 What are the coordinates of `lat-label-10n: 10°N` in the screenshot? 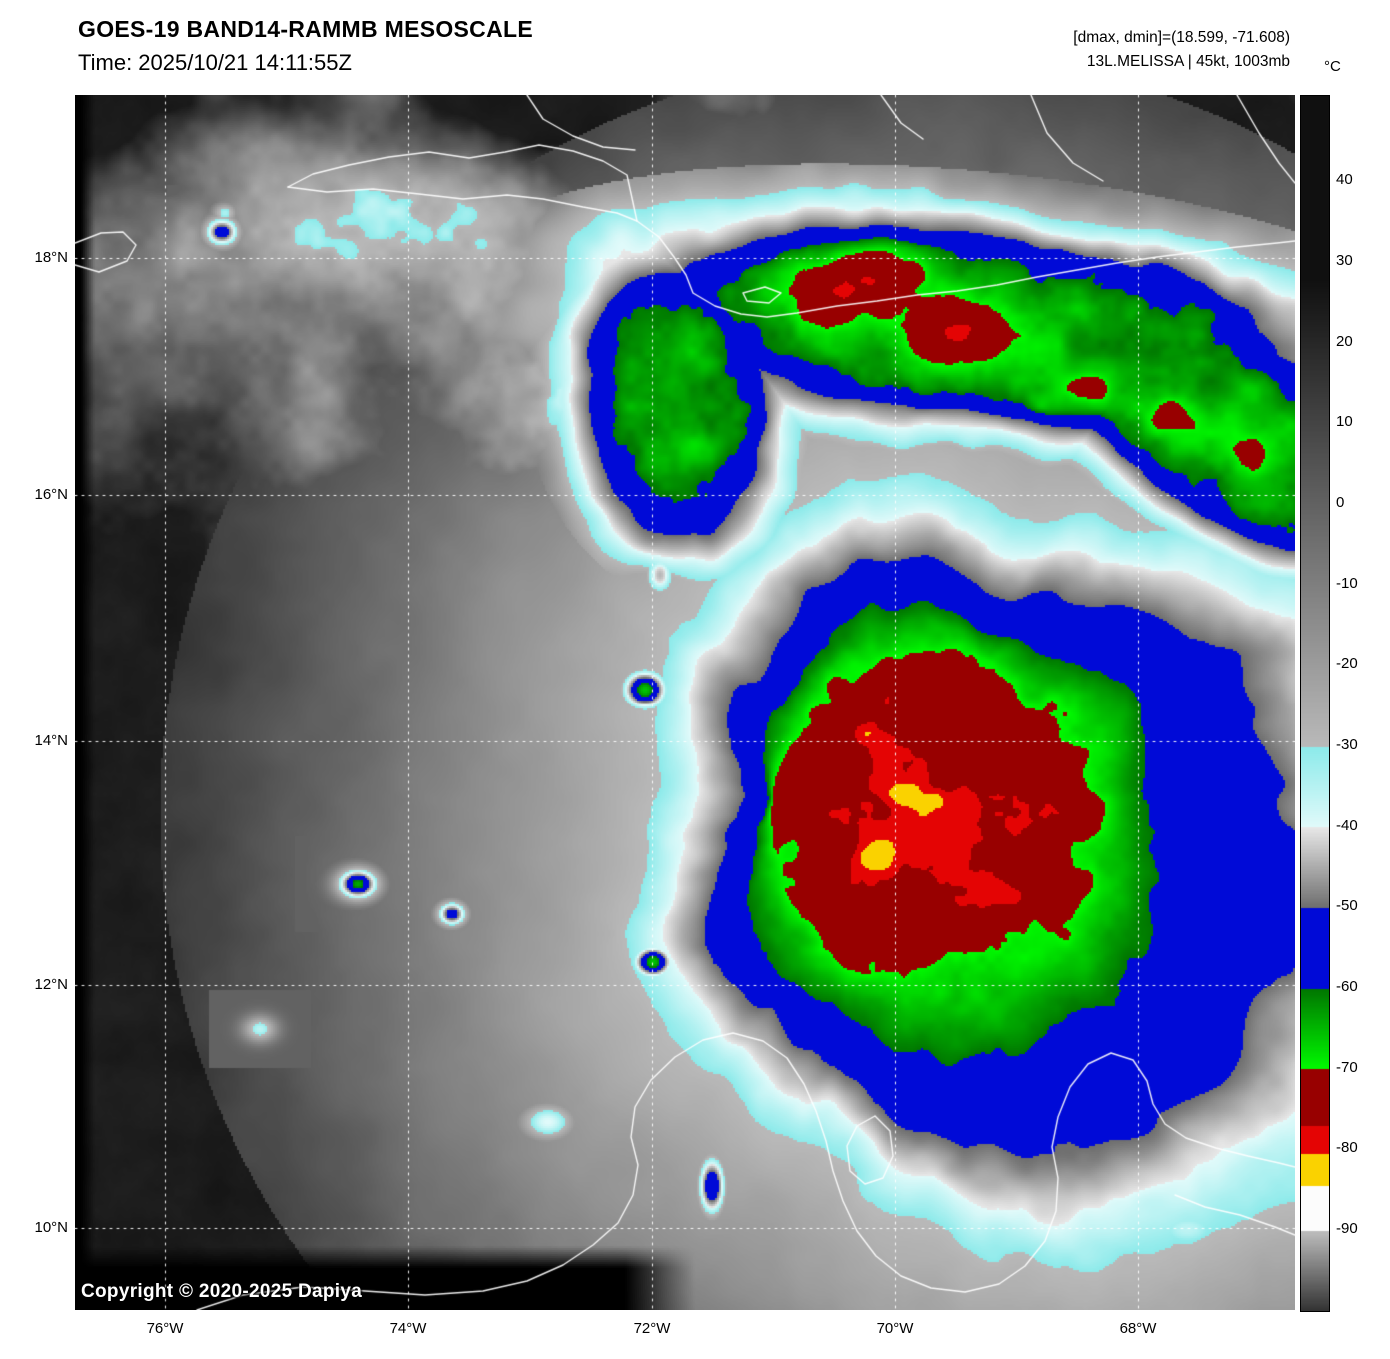 It's located at (51, 1227).